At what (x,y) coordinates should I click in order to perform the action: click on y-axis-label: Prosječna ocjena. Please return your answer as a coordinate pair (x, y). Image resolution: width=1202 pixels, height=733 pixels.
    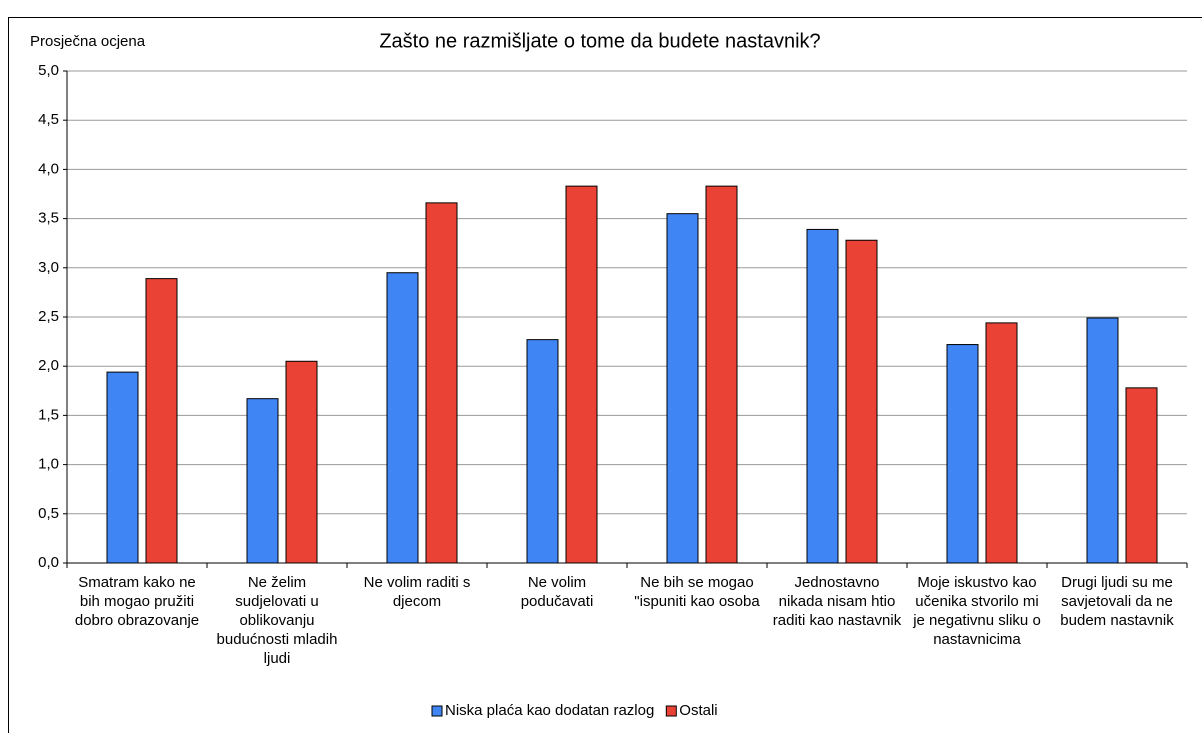
    Looking at the image, I should click on (88, 41).